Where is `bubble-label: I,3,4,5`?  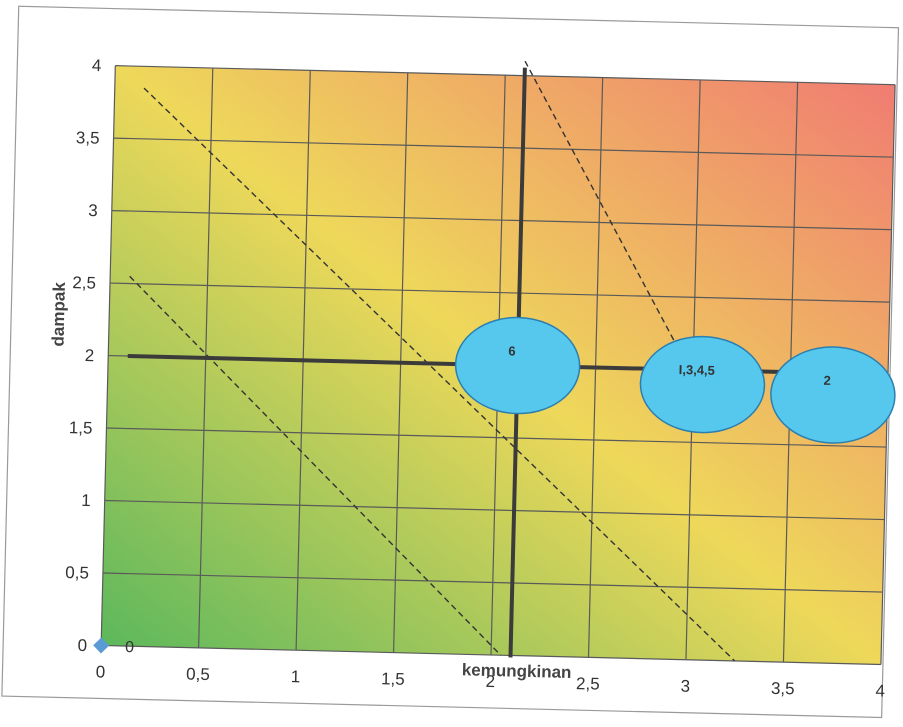 bubble-label: I,3,4,5 is located at coordinates (697, 370).